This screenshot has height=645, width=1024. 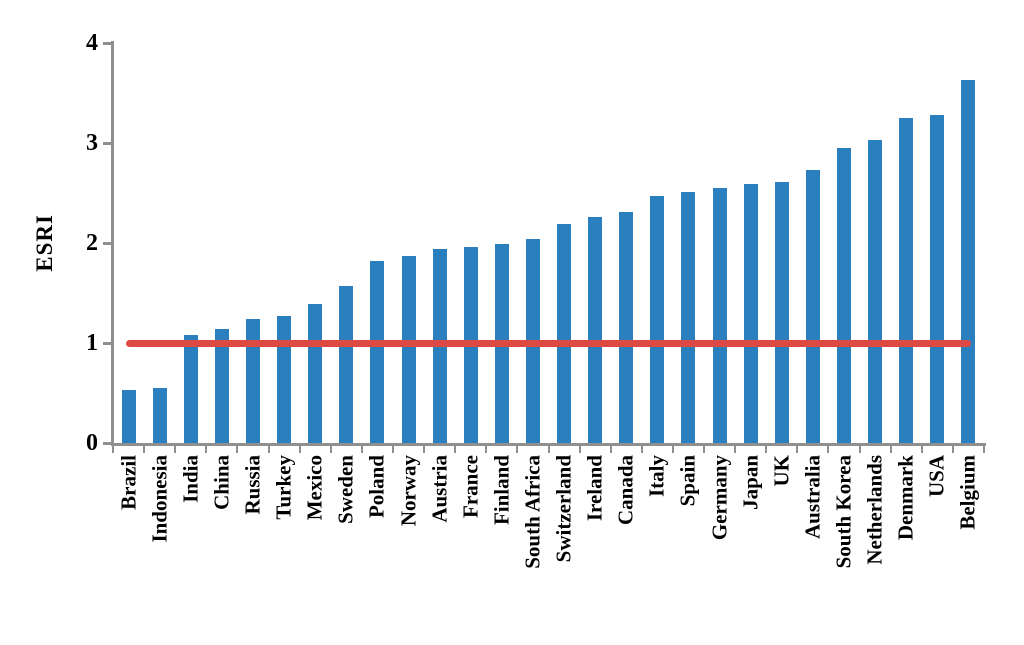 I want to click on bar-belgium, so click(x=968, y=261).